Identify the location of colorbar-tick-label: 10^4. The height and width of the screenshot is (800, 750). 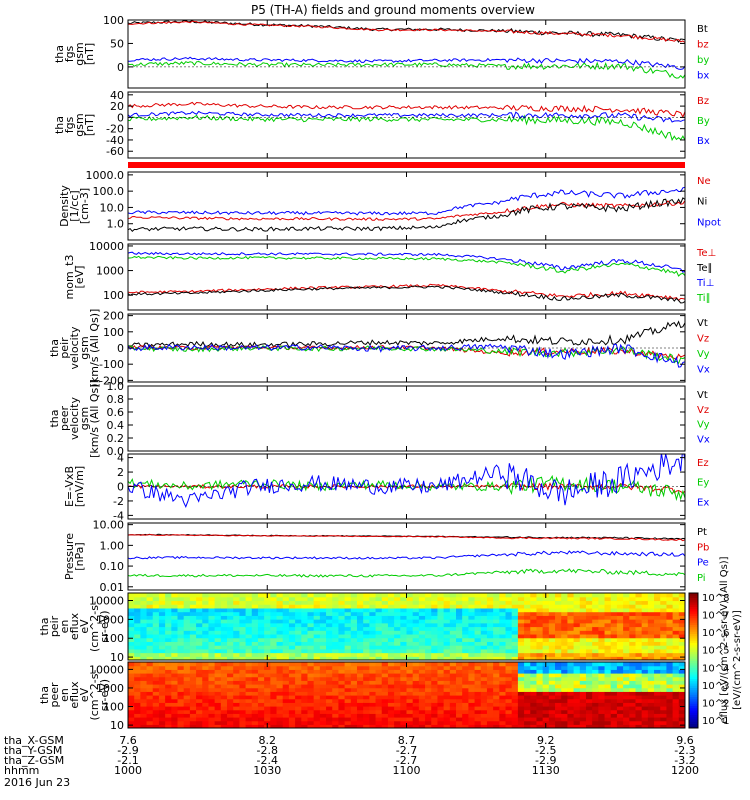
(715, 668).